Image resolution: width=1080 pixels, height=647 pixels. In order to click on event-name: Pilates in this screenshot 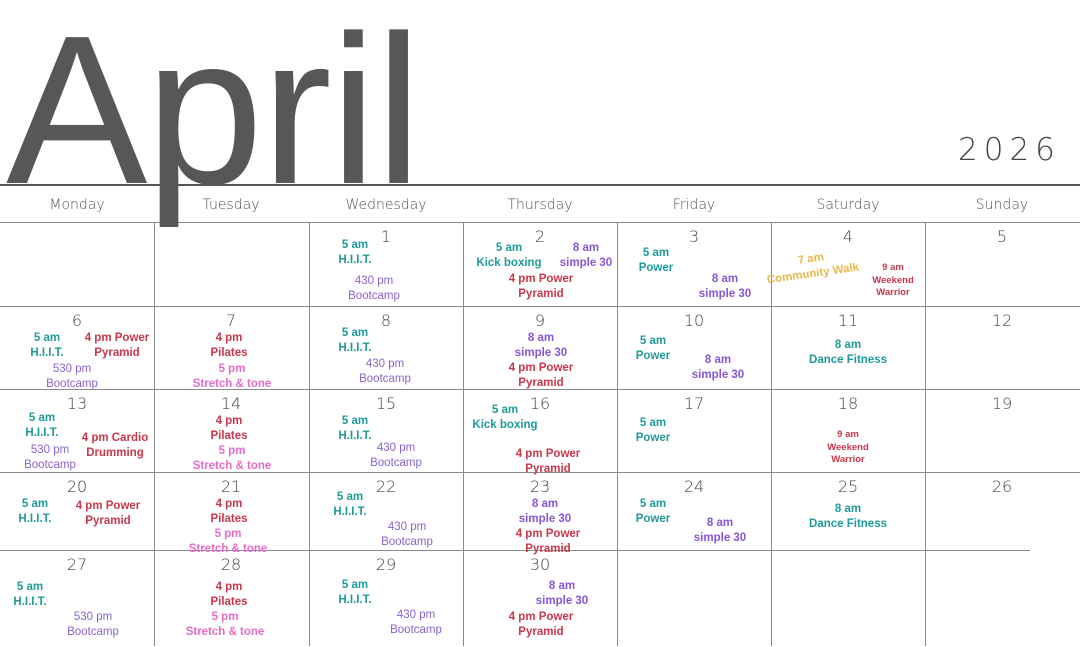, I will do `click(229, 519)`.